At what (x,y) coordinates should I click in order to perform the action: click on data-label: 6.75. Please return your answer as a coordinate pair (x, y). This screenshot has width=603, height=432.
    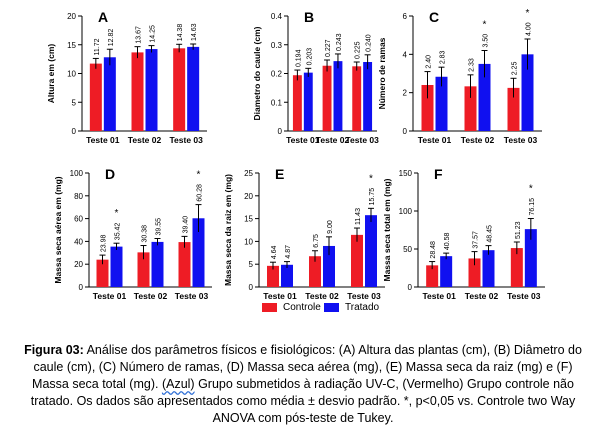
    Looking at the image, I should click on (316, 241).